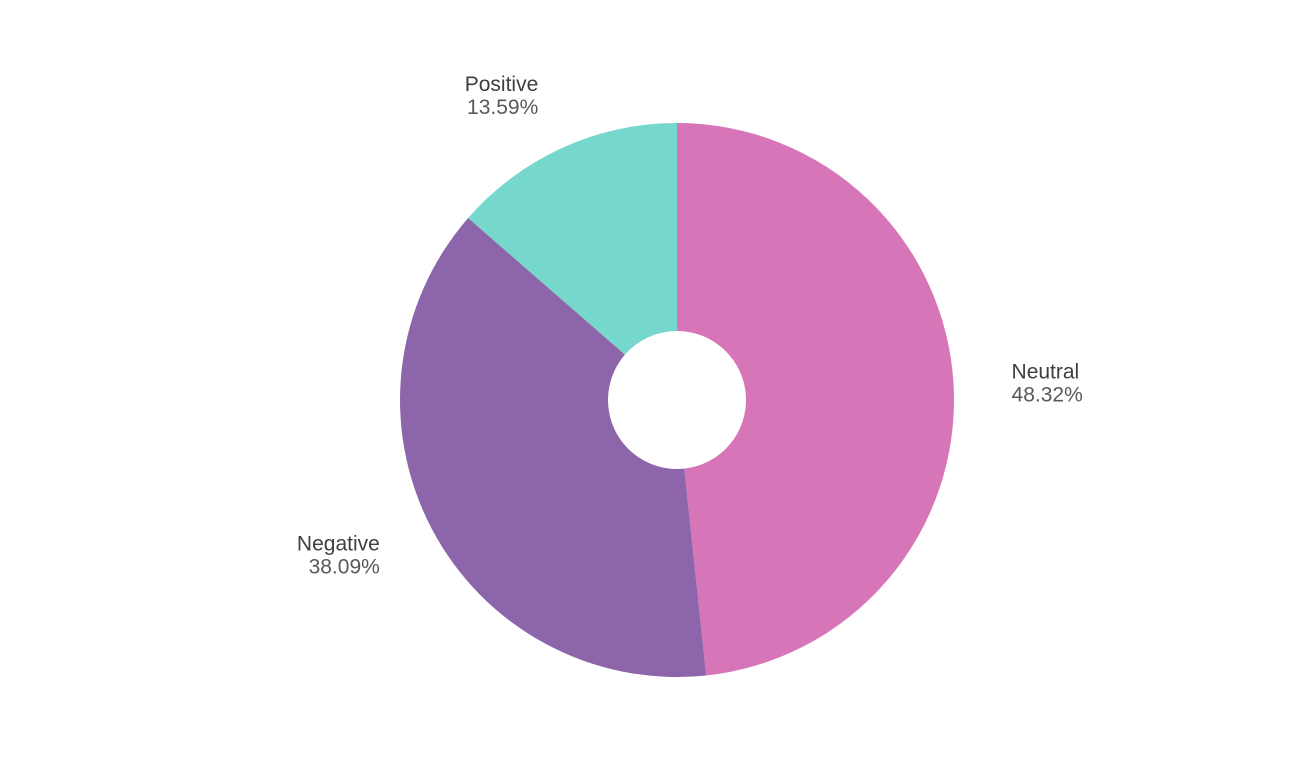 The height and width of the screenshot is (778, 1315). What do you see at coordinates (502, 107) in the screenshot?
I see `slice-label-percent: 13.59%` at bounding box center [502, 107].